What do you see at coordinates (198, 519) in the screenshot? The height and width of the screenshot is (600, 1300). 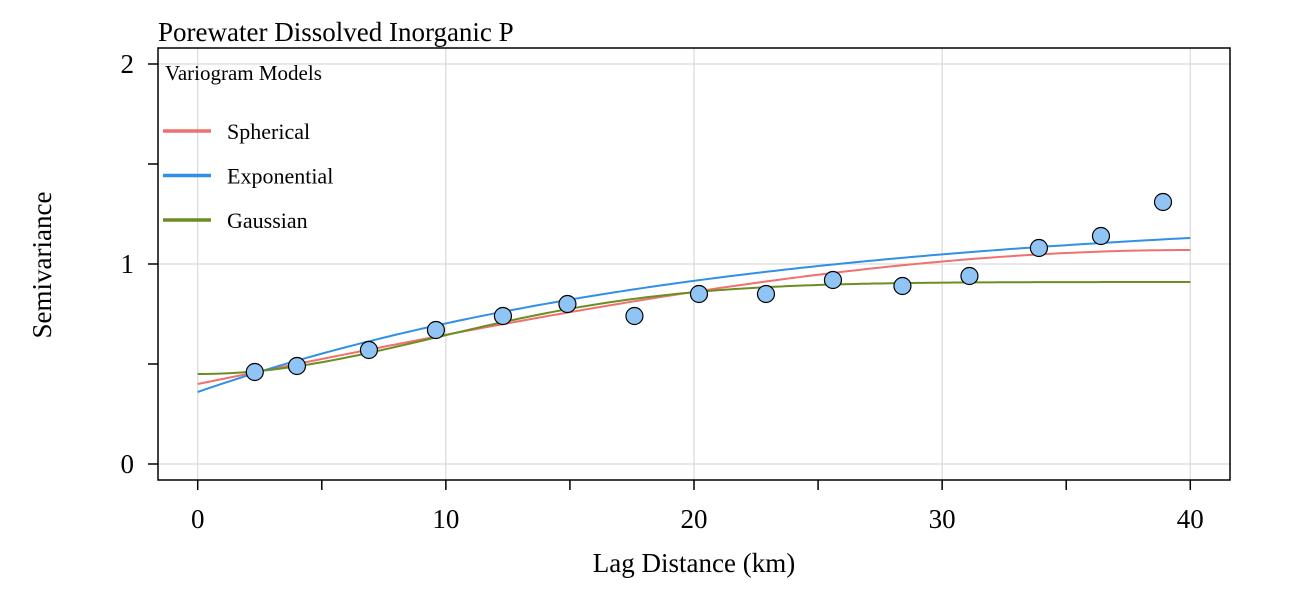 I see `x-tick-label: 0` at bounding box center [198, 519].